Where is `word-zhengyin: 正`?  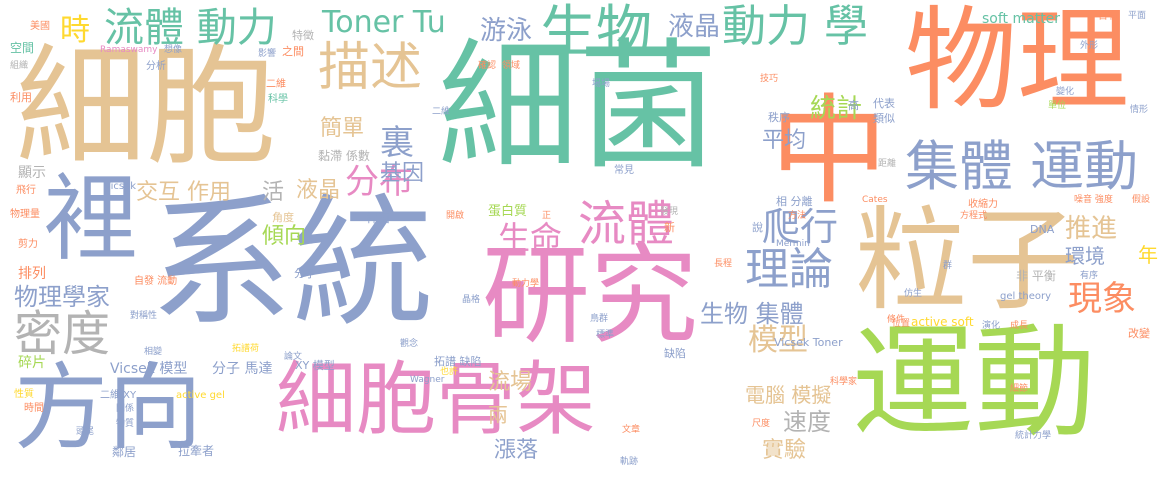 word-zhengyin: 正 is located at coordinates (547, 216).